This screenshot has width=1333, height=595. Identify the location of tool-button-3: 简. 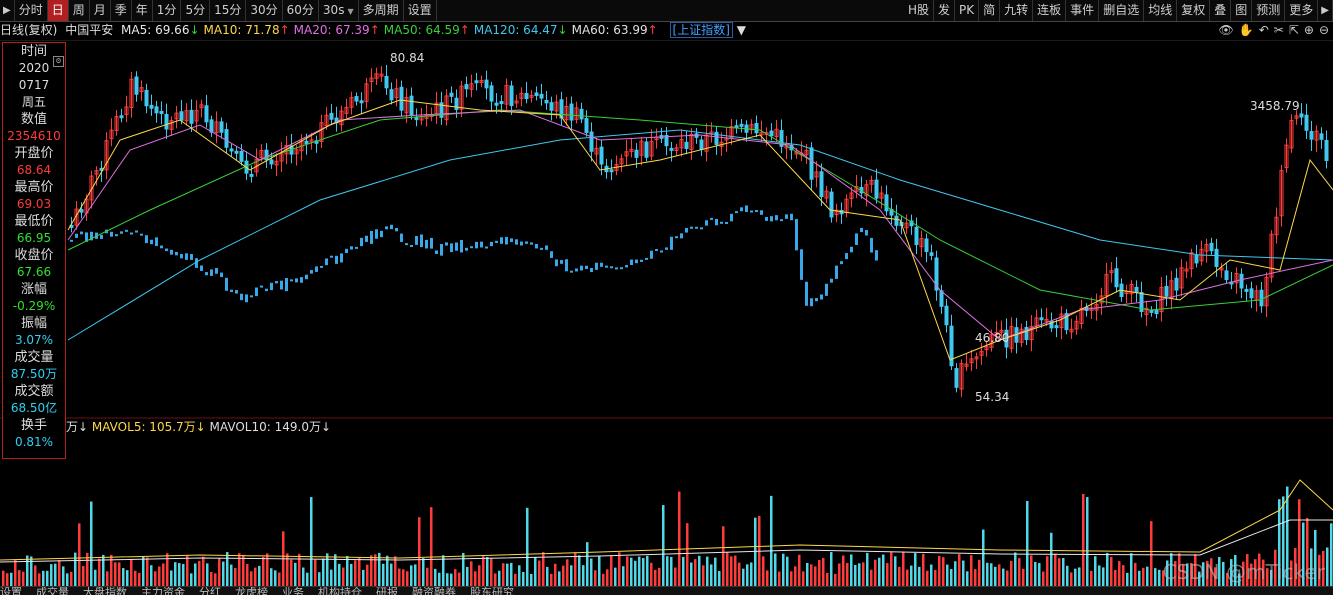
(990, 10).